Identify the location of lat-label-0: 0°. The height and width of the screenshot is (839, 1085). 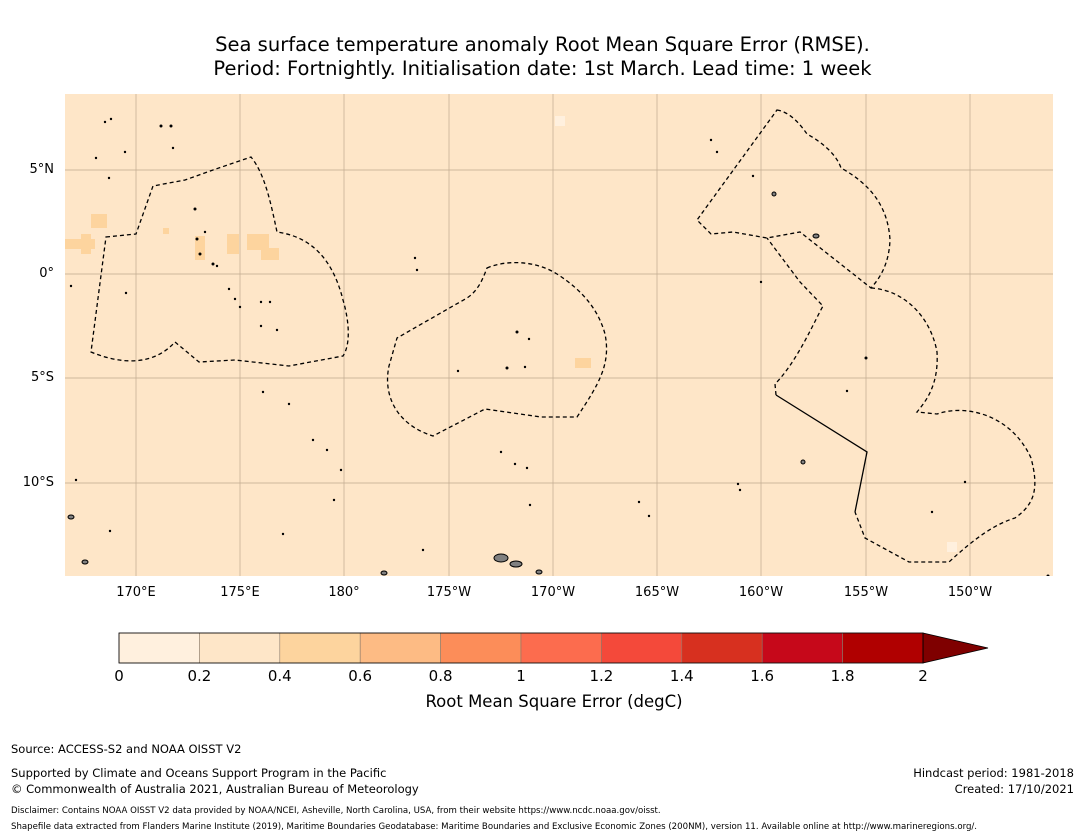
(46, 273).